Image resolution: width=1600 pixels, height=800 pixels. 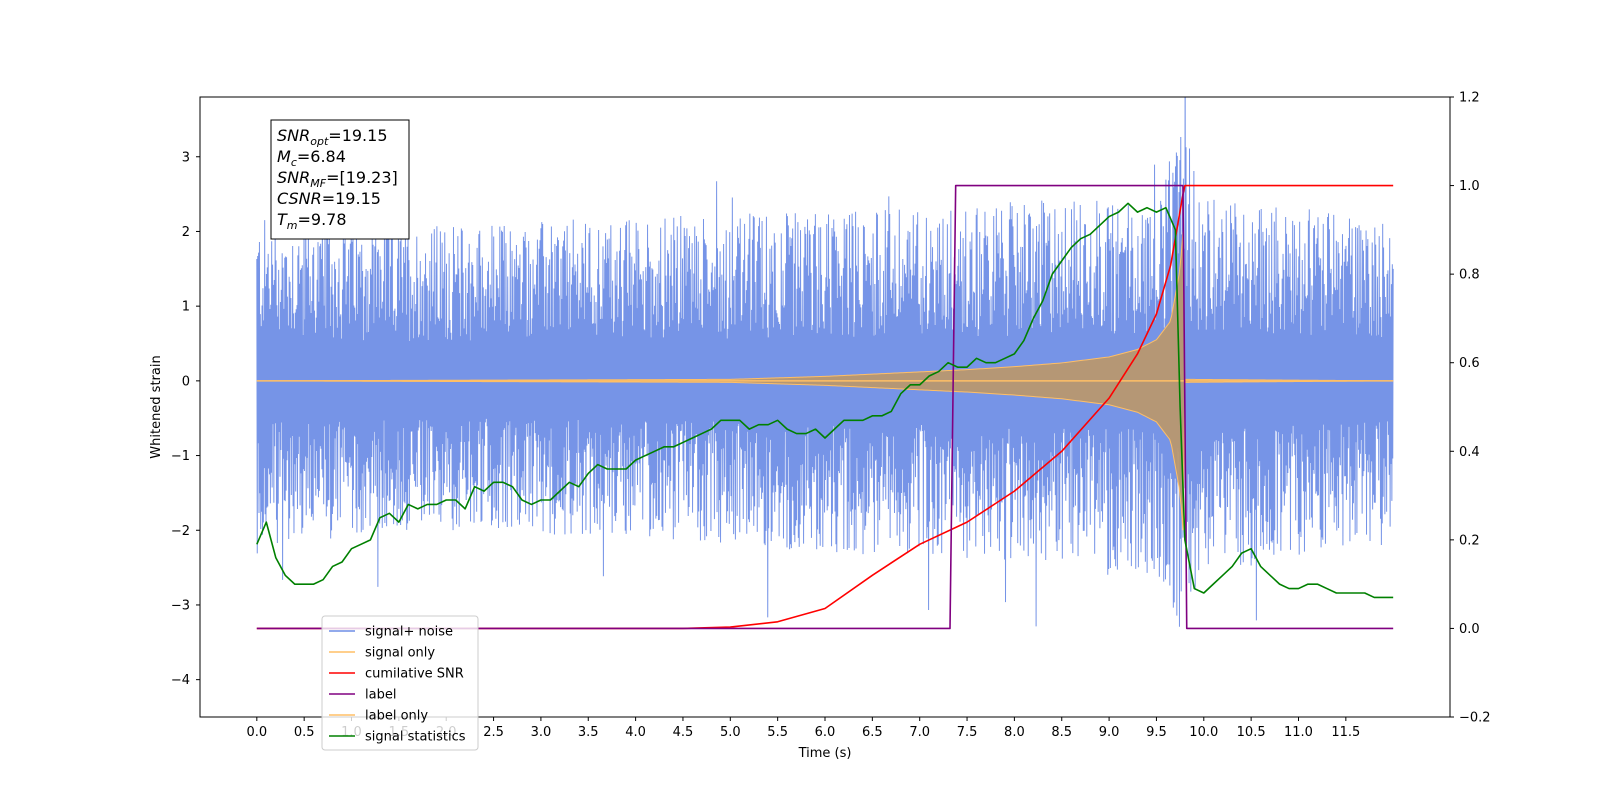 I want to click on y-tick-label-left: −2, so click(x=180, y=531).